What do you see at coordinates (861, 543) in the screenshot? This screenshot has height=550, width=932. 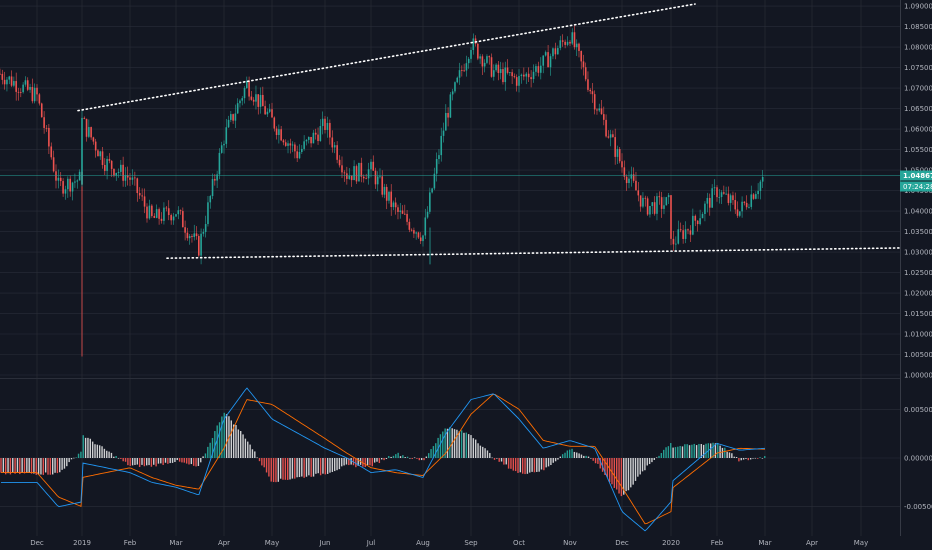 I see `time-tick-label: May` at bounding box center [861, 543].